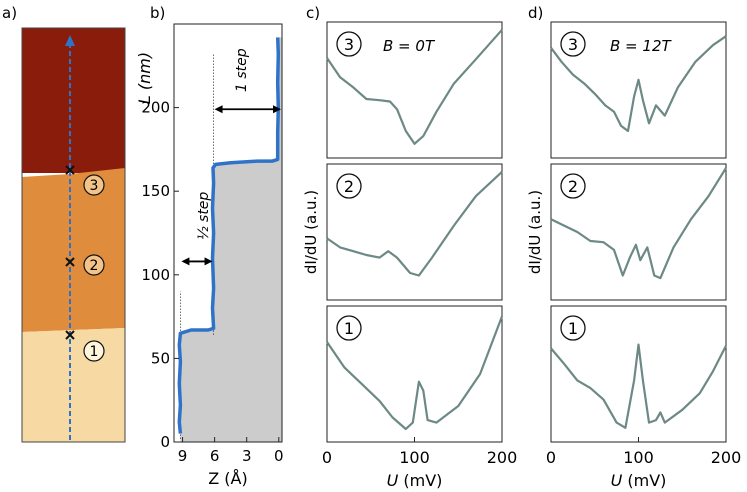 This screenshot has height=492, width=747. I want to click on x-tick-label: 9, so click(183, 456).